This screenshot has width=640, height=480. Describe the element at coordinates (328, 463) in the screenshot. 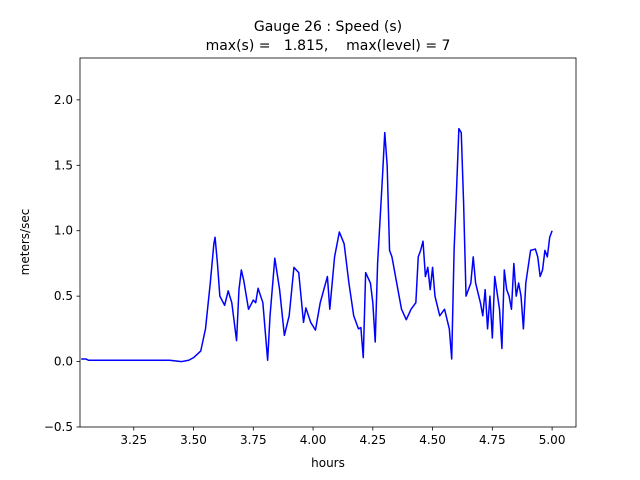

I see `x-axis-label: hours` at that location.